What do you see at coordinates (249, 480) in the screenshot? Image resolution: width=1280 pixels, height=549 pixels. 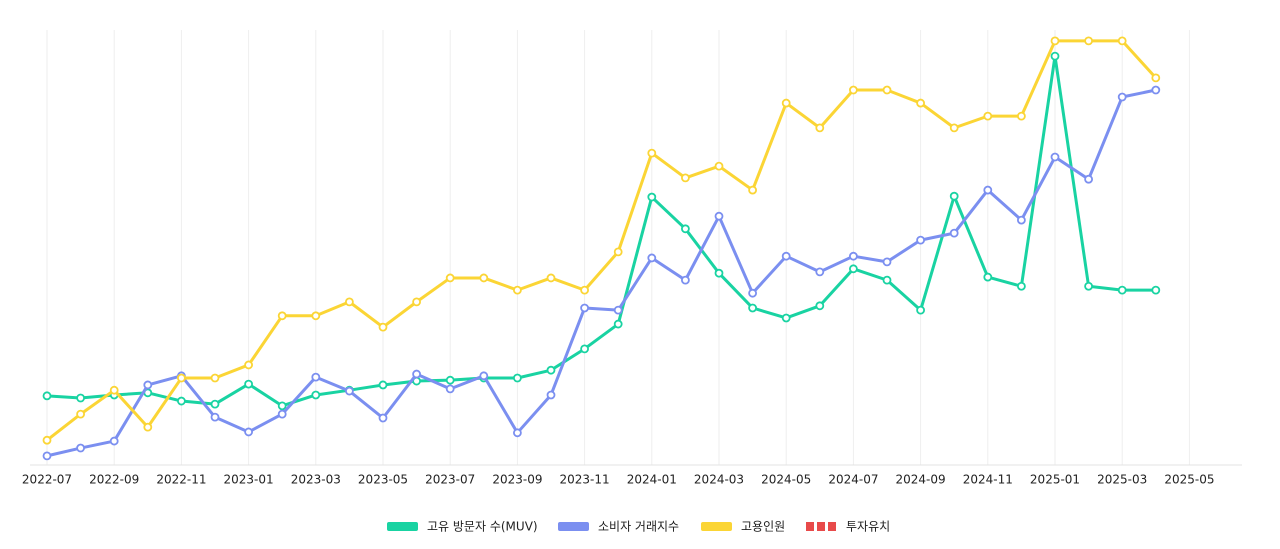 I see `x-tick-label: 2023-01` at bounding box center [249, 480].